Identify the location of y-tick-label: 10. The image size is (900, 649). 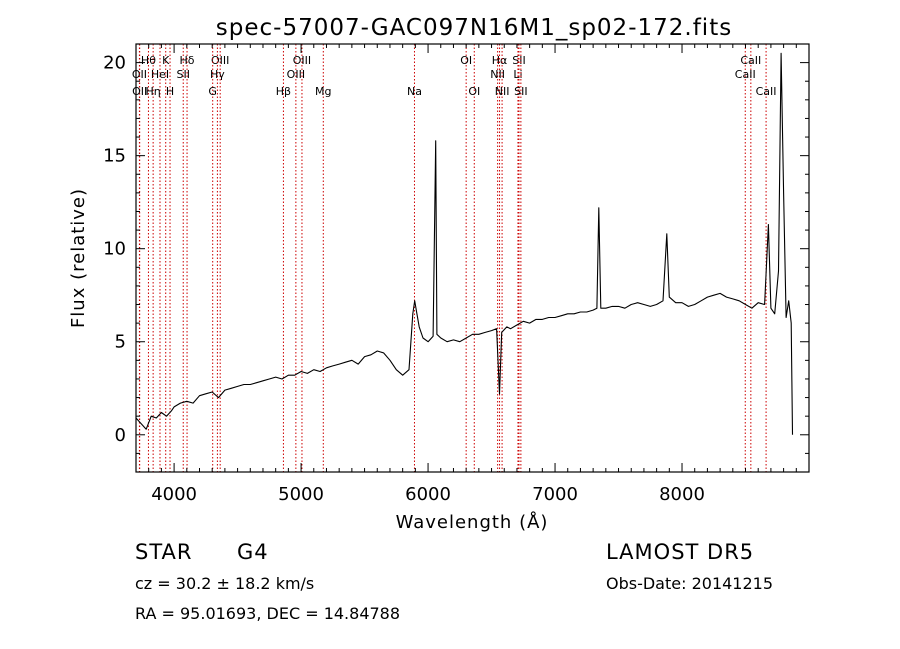
(114, 249).